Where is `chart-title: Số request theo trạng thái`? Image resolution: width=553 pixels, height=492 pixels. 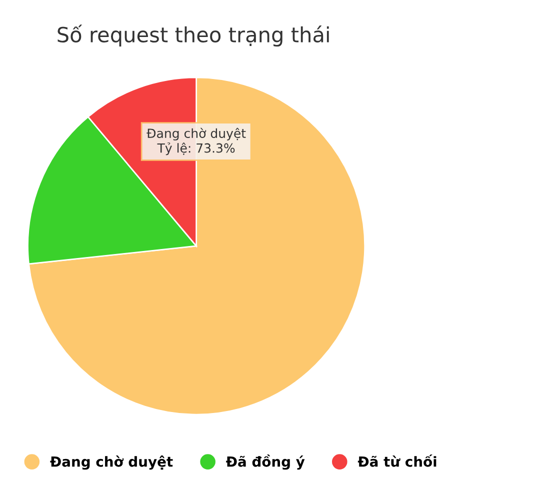
chart-title: Số request theo trạng thái is located at coordinates (193, 35).